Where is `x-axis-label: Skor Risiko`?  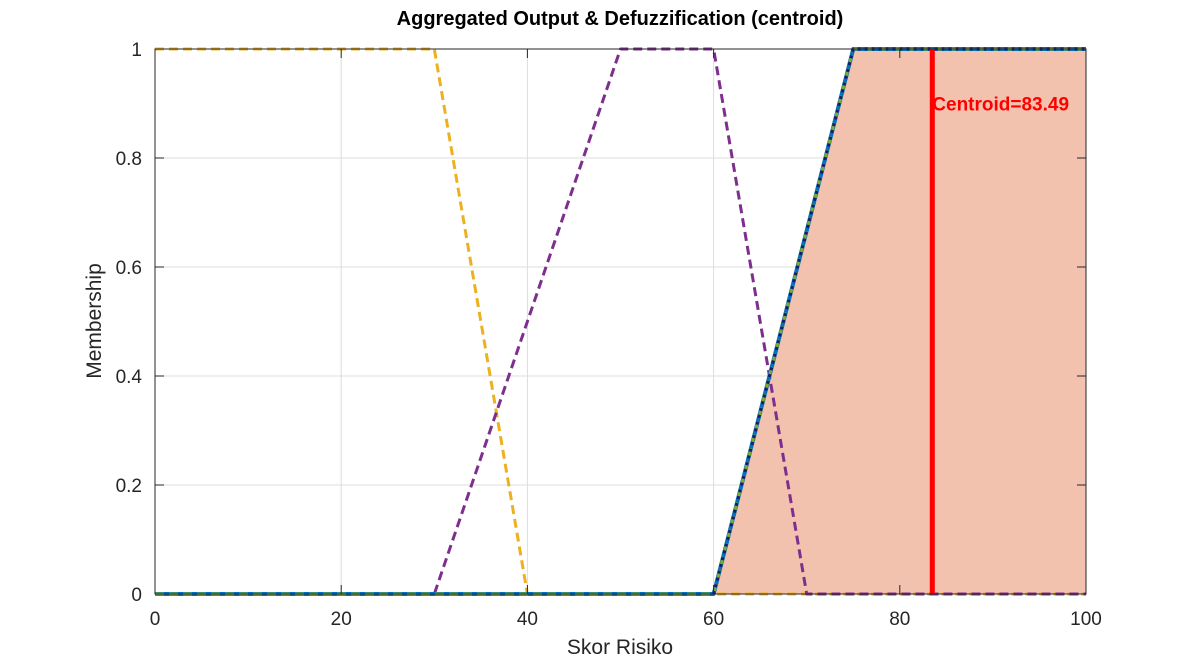 x-axis-label: Skor Risiko is located at coordinates (620, 647).